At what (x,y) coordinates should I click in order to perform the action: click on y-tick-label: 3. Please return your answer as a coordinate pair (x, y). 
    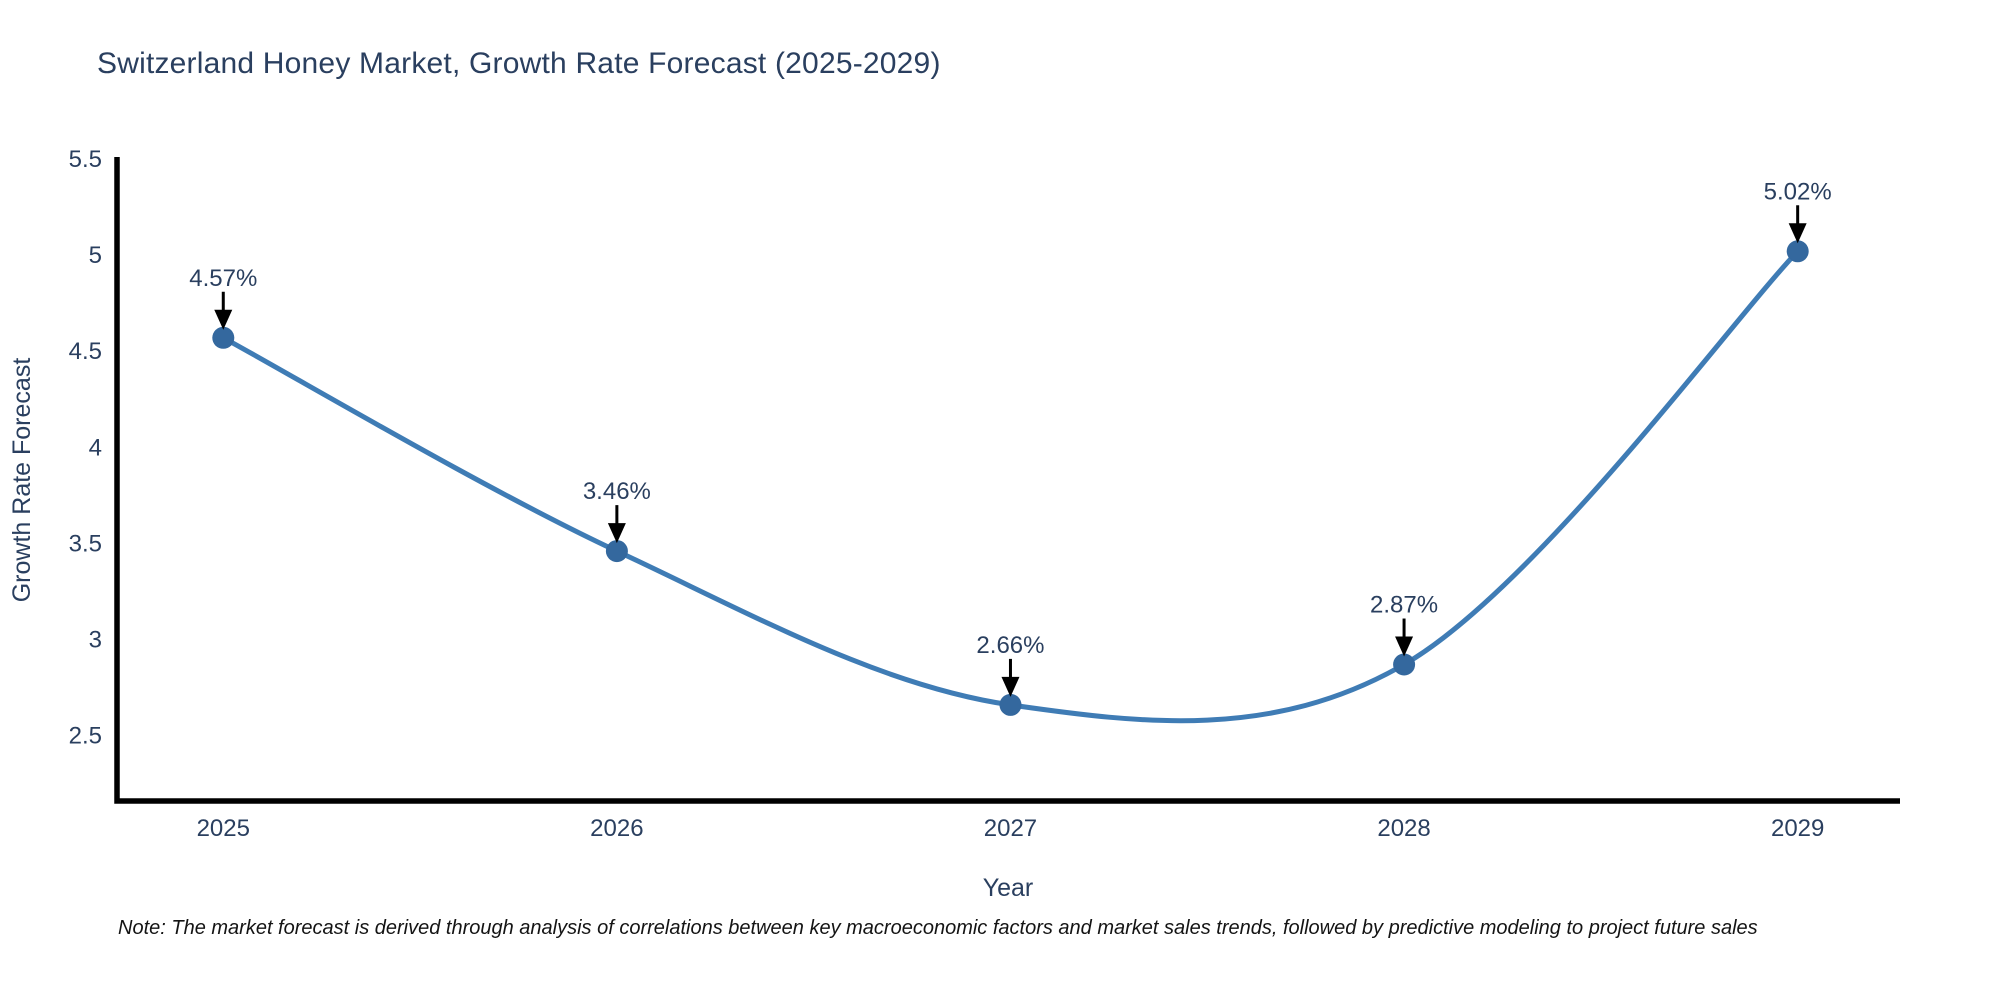
    Looking at the image, I should click on (95, 640).